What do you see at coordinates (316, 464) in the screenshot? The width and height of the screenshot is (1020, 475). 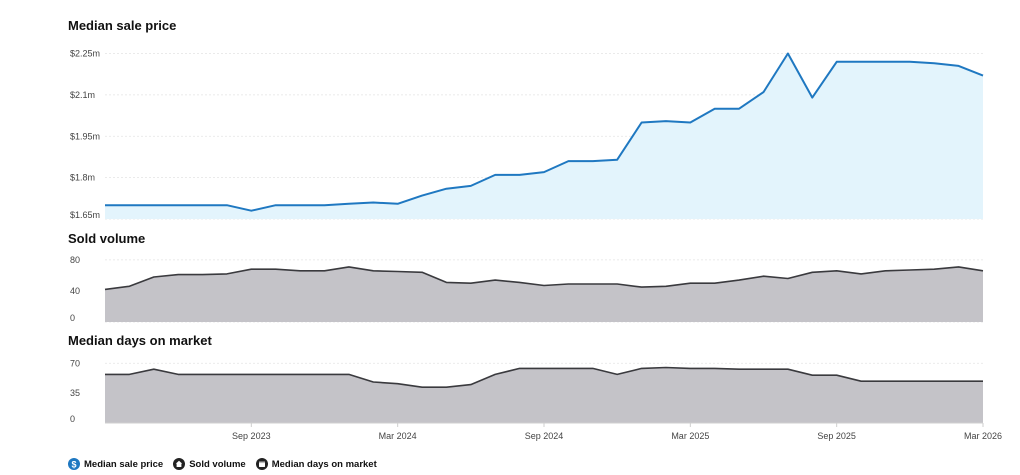 I see `legend-item-median-days-on-market: Median days on market` at bounding box center [316, 464].